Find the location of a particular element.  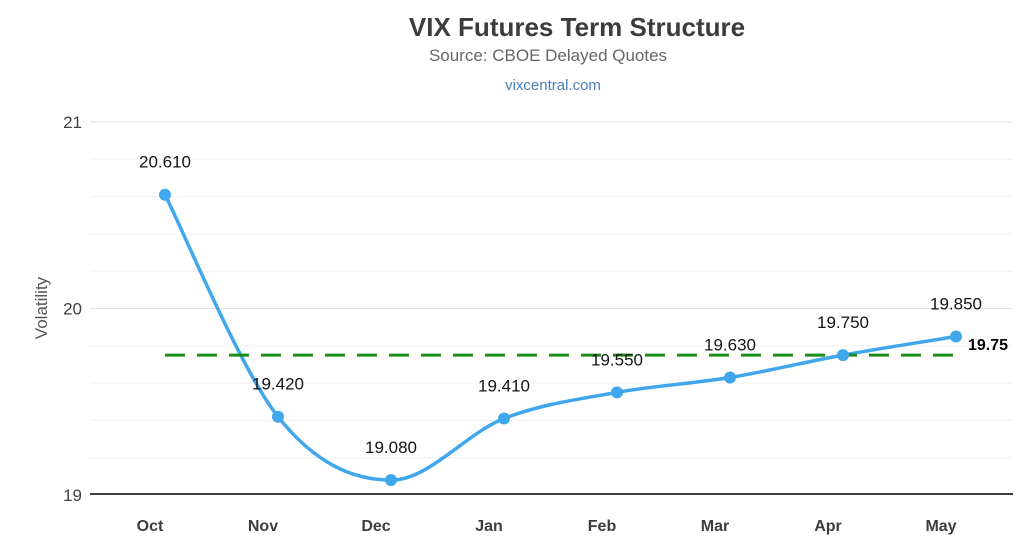

x-tick-feb: Feb is located at coordinates (602, 526).